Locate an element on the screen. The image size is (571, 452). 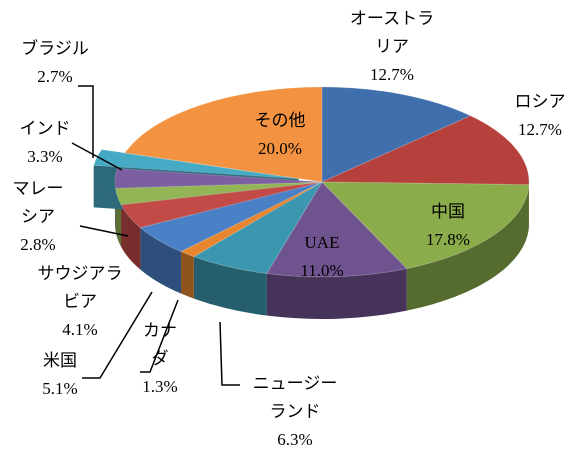
category-label: UAE is located at coordinates (322, 242).